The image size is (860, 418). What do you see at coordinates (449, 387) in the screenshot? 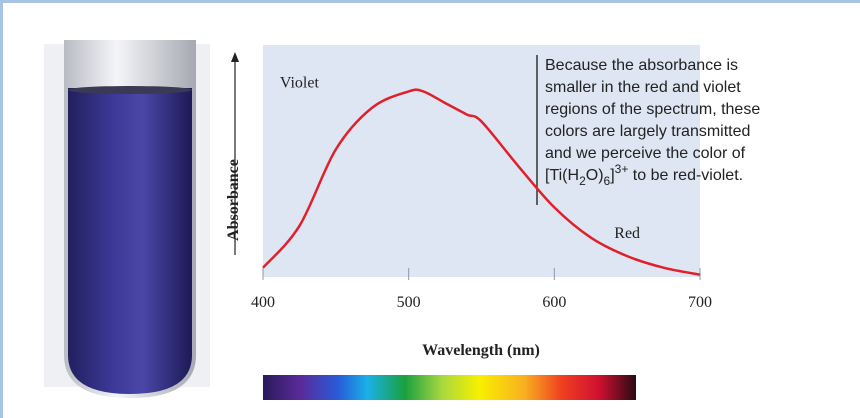
I see `spectrum-bar` at bounding box center [449, 387].